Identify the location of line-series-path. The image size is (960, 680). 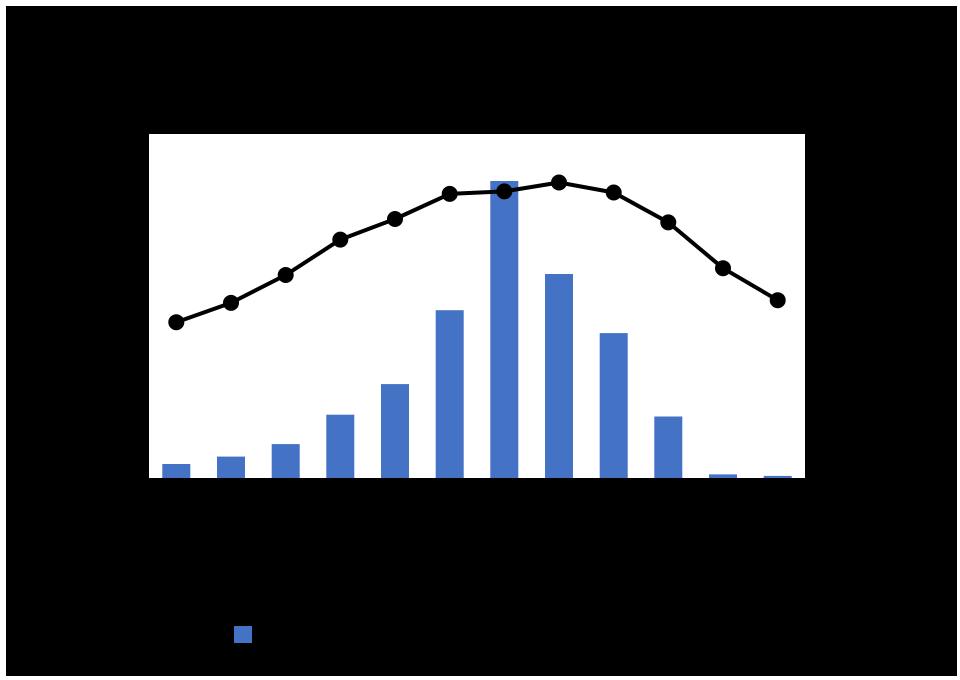
(477, 252).